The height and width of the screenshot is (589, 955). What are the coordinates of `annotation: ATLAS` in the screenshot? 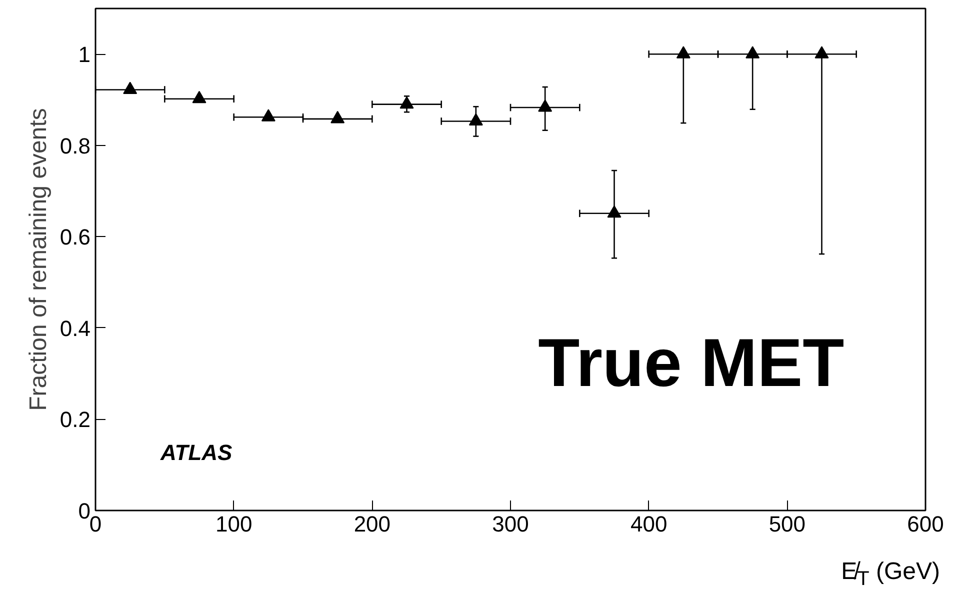 It's located at (196, 452).